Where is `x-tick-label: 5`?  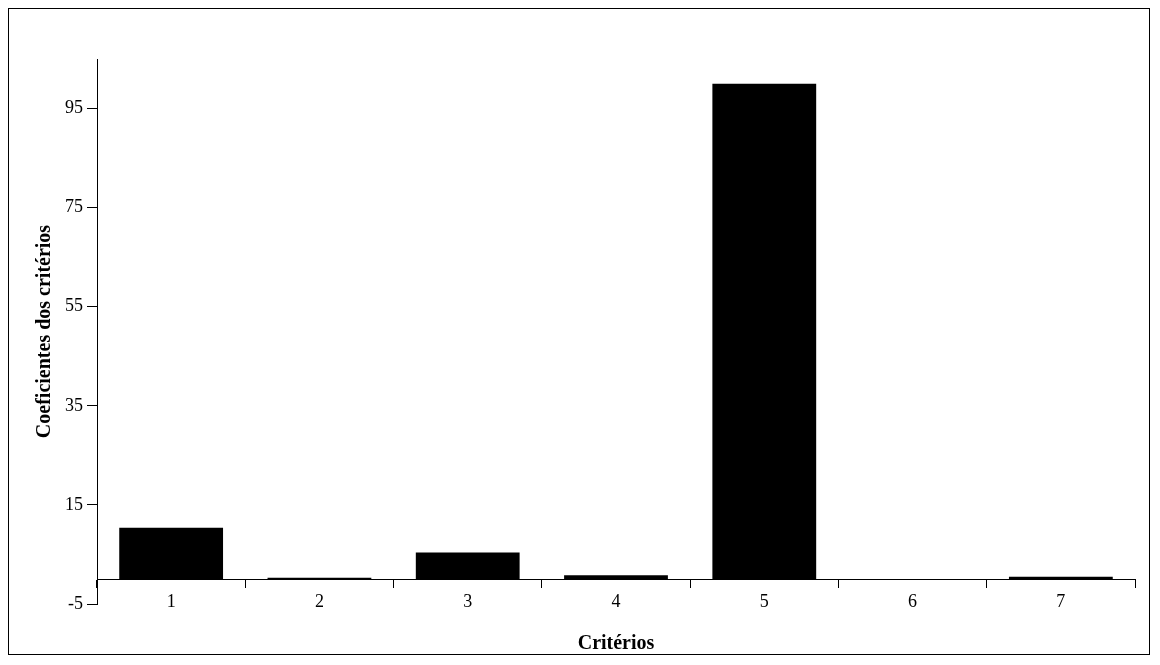 x-tick-label: 5 is located at coordinates (764, 600).